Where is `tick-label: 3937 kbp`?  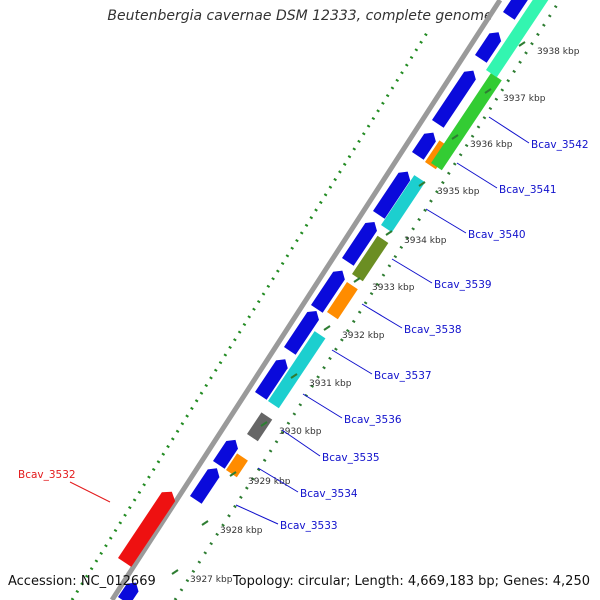 tick-label: 3937 kbp is located at coordinates (524, 99).